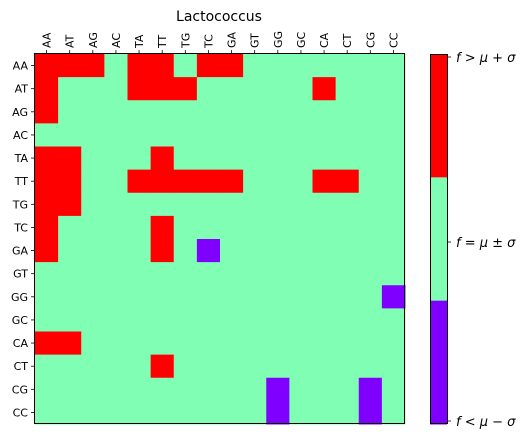 The image size is (525, 445). What do you see at coordinates (162, 158) in the screenshot?
I see `heatmap-cell-ta-tt` at bounding box center [162, 158].